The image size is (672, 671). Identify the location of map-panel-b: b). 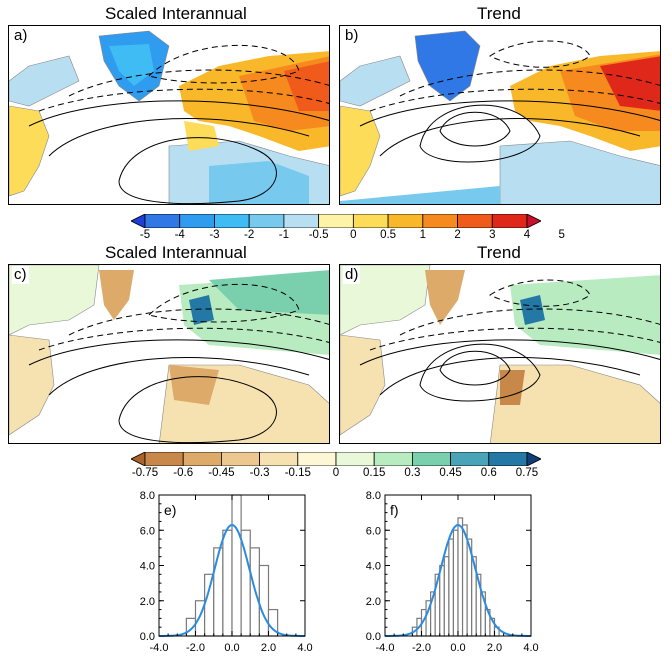
(500, 115).